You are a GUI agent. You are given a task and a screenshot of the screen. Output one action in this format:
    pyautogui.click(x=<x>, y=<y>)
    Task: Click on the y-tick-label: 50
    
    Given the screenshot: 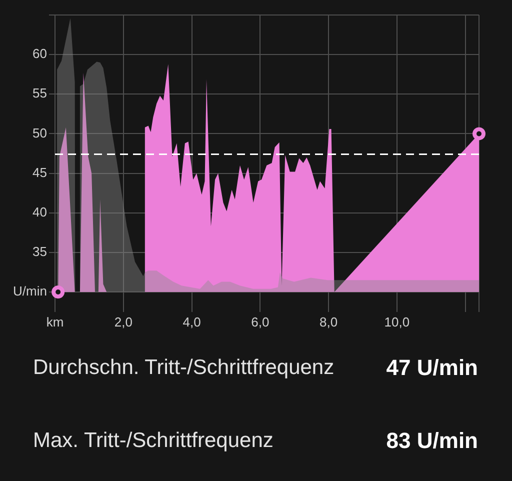 What is the action you would take?
    pyautogui.click(x=39, y=132)
    